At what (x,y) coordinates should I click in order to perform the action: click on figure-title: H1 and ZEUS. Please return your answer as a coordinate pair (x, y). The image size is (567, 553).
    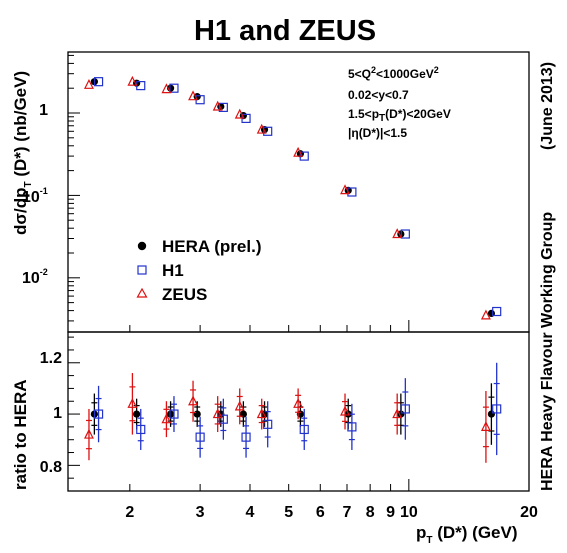
    Looking at the image, I should click on (285, 31).